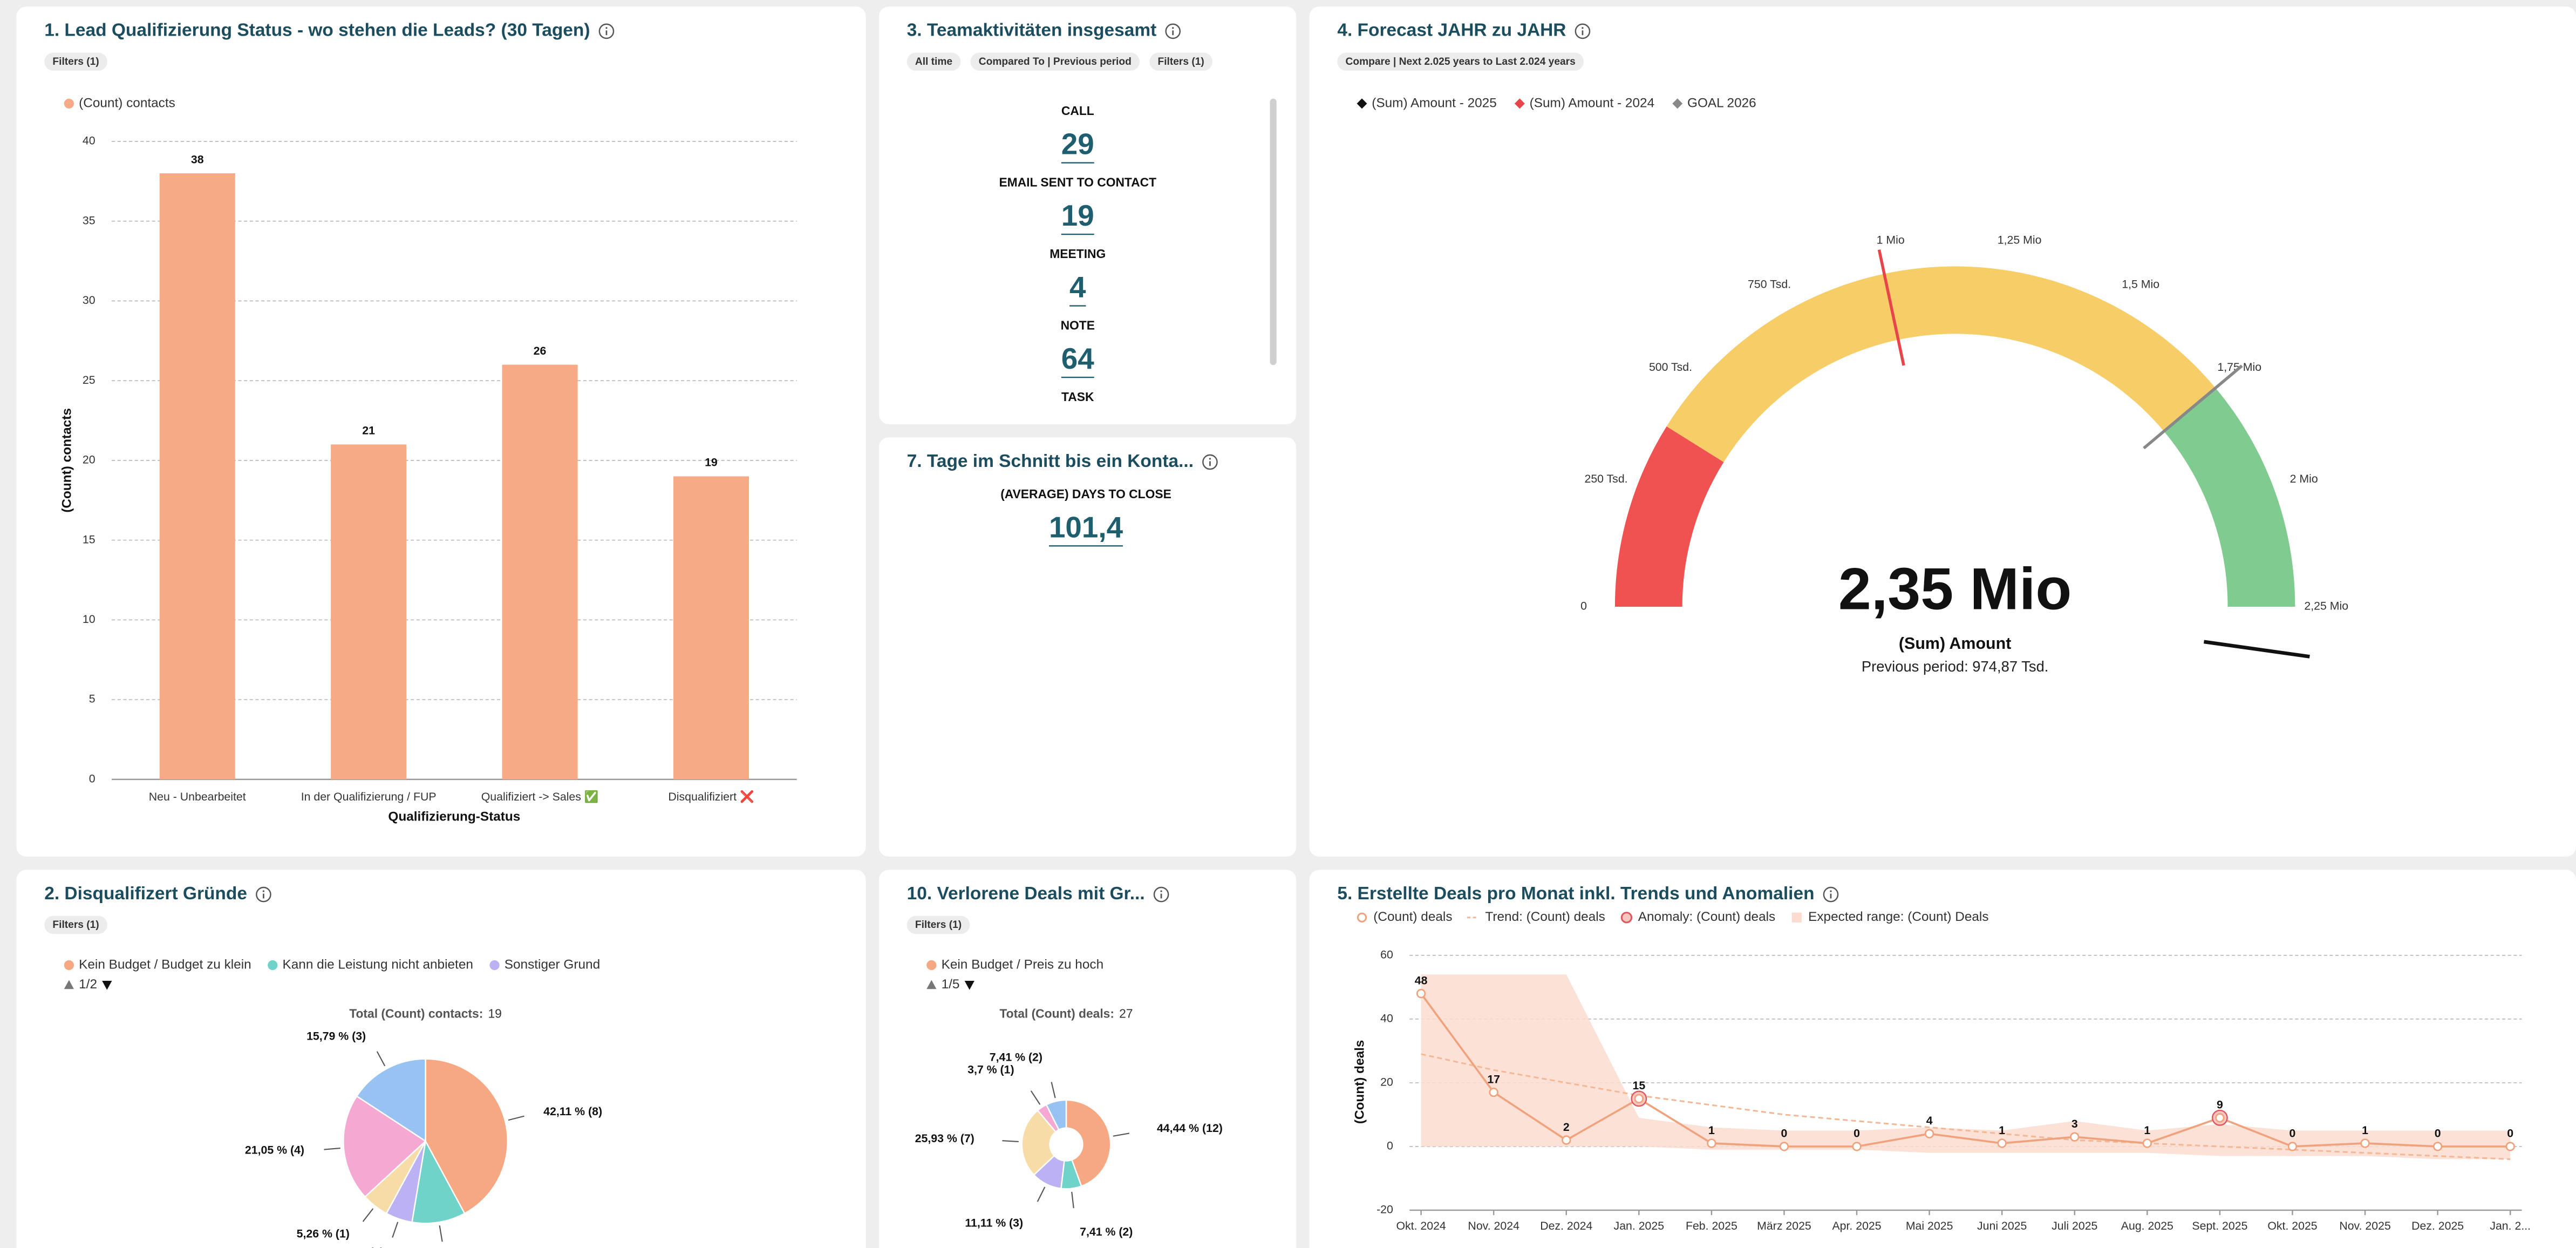 The image size is (2576, 1248). I want to click on slice-label: 3,7 % (1), so click(990, 1070).